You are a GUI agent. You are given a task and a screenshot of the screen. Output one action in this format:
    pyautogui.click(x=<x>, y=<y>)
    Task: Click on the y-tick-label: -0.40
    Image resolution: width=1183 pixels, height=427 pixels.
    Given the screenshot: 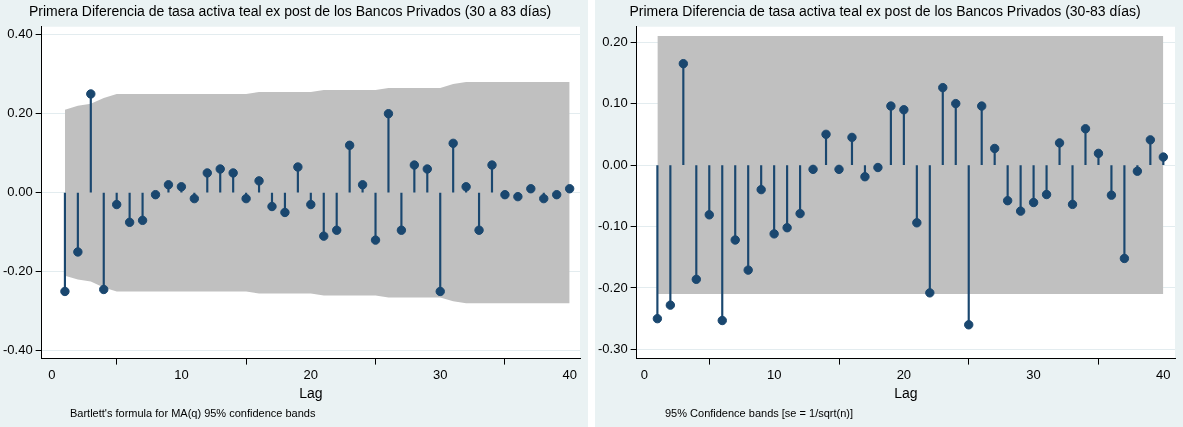 What is the action you would take?
    pyautogui.click(x=17, y=350)
    